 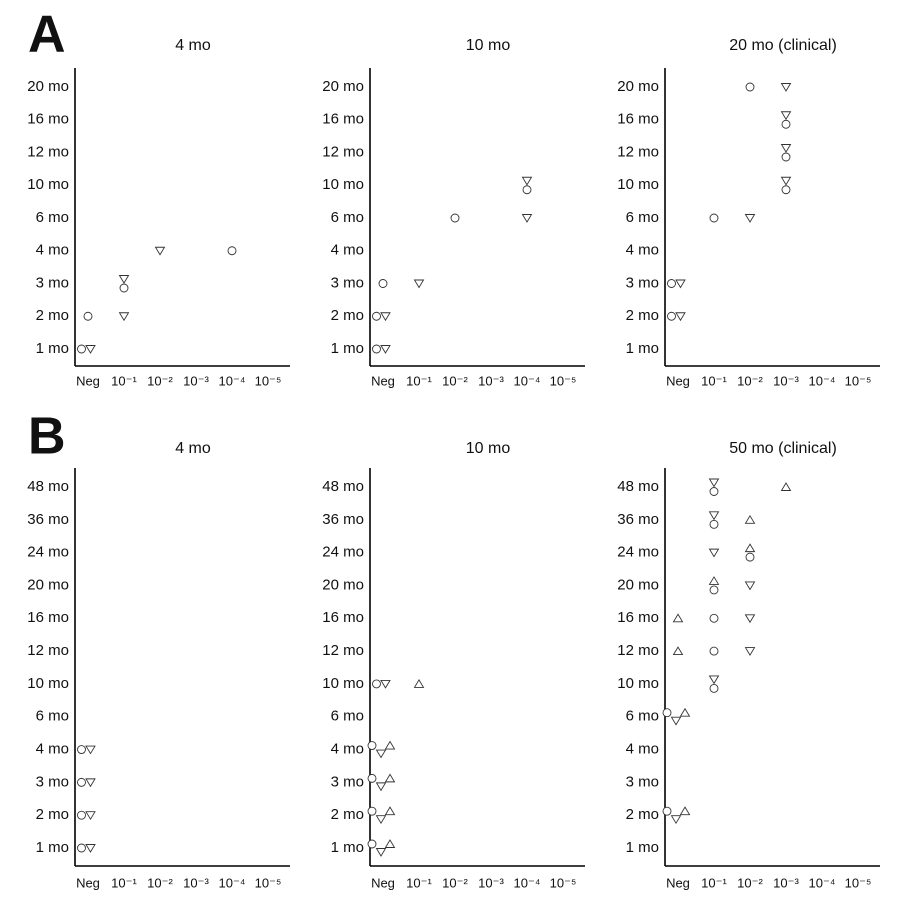 What do you see at coordinates (638, 552) in the screenshot?
I see `y-tick-label: 24 mo` at bounding box center [638, 552].